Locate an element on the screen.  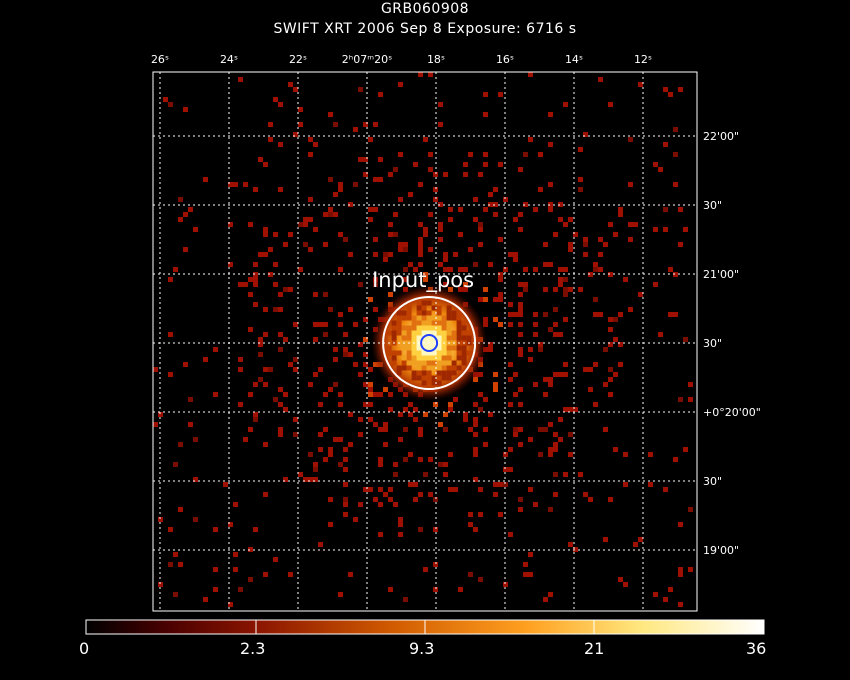
ra-tick-labels: 26ˢ 24ˢ 22ˢ 2ʰ07ᵐ20ˢ 18ˢ 16ˢ 14ˢ 12ˢ is located at coordinates (401, 59).